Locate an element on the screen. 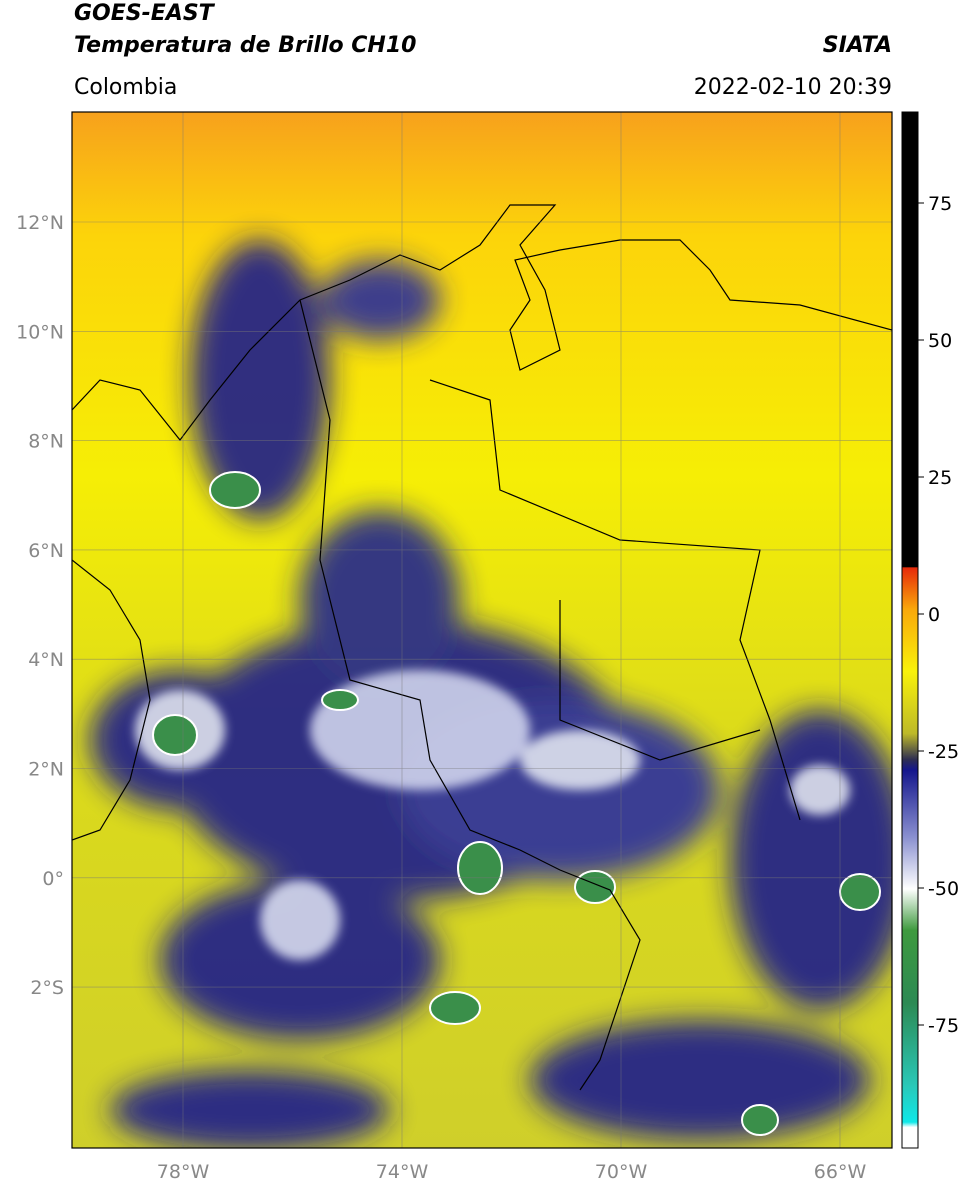 This screenshot has width=966, height=1194. title-line: Temperatura de Brillo CH10 is located at coordinates (245, 45).